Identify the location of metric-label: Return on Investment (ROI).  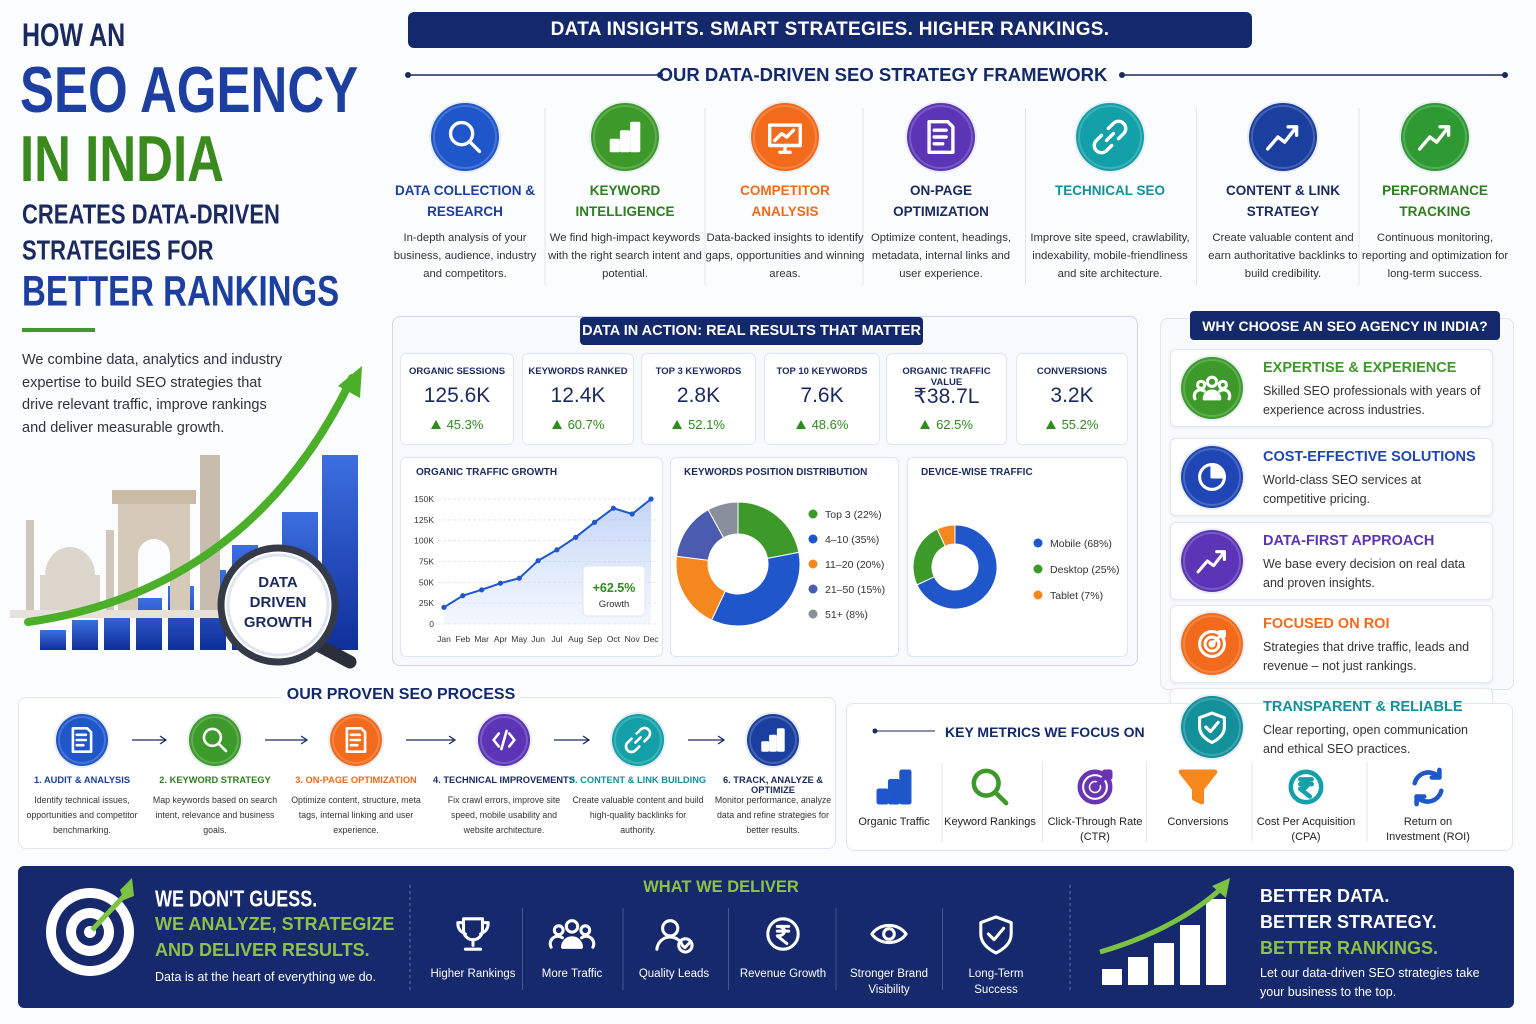
(1428, 829).